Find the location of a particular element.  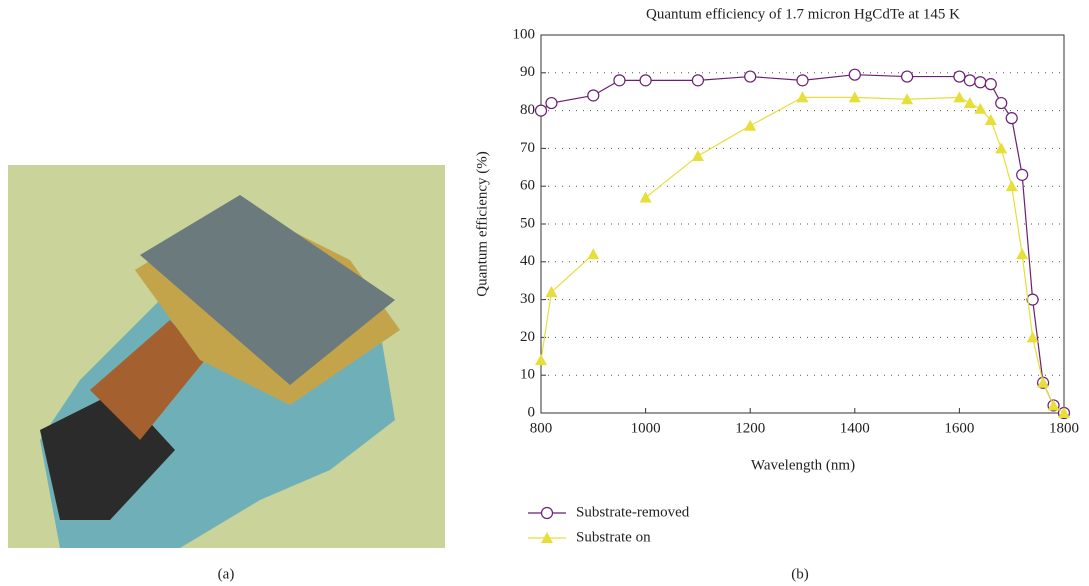

y-tick-label: 60 is located at coordinates (527, 186).